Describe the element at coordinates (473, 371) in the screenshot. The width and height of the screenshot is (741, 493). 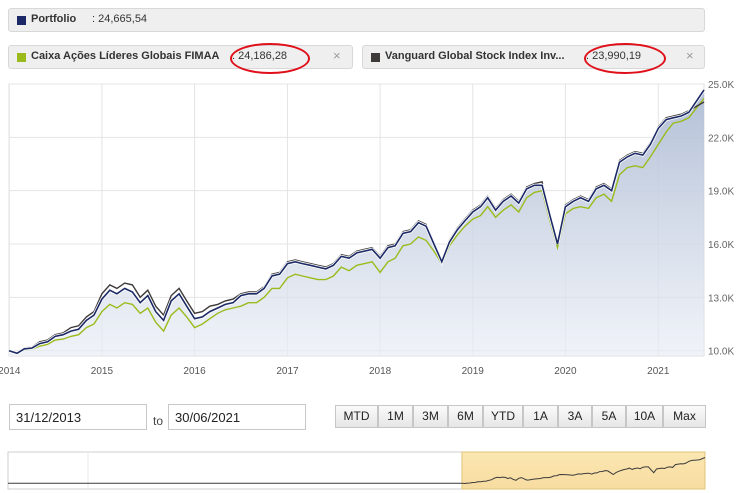
I see `x-tick-label: 2019` at that location.